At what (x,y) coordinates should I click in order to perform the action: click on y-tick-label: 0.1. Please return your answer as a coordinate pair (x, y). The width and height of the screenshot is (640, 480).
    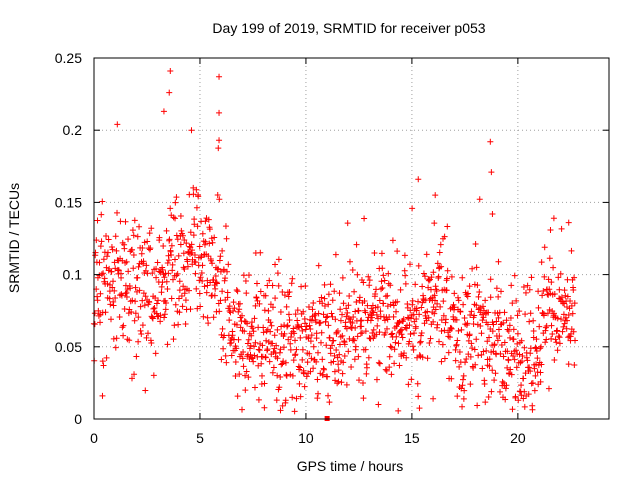
    Looking at the image, I should click on (73, 275).